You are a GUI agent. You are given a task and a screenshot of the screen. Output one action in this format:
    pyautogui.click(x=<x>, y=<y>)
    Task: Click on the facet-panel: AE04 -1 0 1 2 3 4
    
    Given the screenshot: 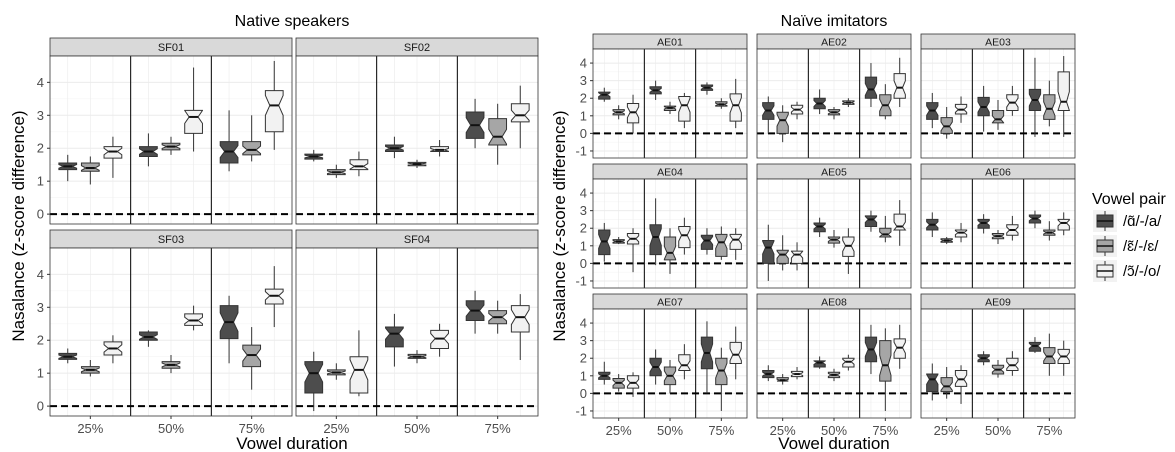 What is the action you would take?
    pyautogui.click(x=661, y=226)
    